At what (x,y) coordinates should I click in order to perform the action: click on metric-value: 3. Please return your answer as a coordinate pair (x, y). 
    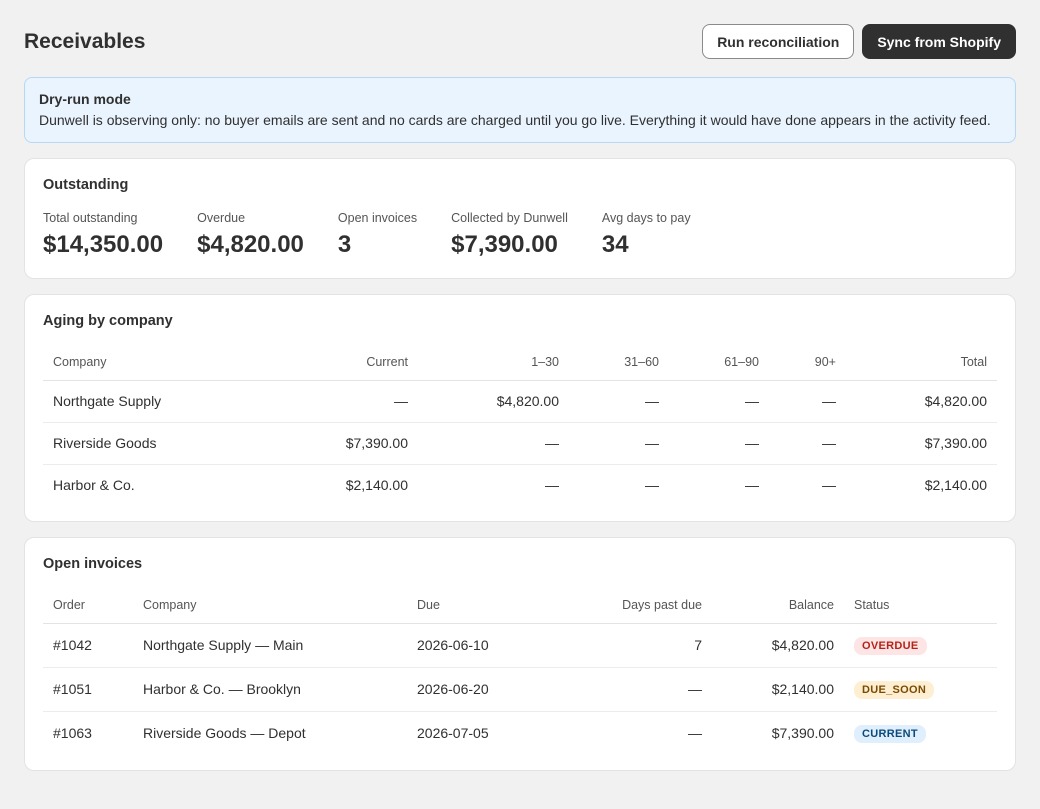
    Looking at the image, I should click on (344, 244).